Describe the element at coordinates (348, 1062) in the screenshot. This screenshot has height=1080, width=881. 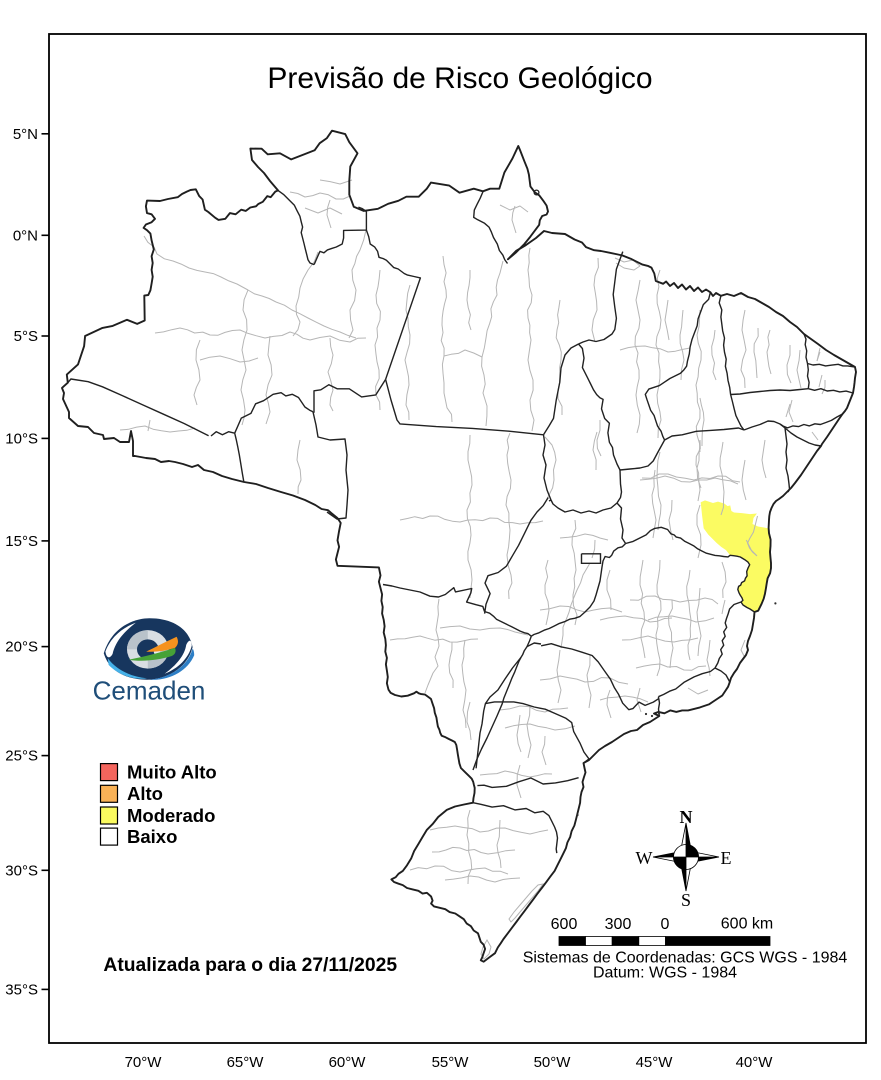
I see `svg-text: 60°W` at that location.